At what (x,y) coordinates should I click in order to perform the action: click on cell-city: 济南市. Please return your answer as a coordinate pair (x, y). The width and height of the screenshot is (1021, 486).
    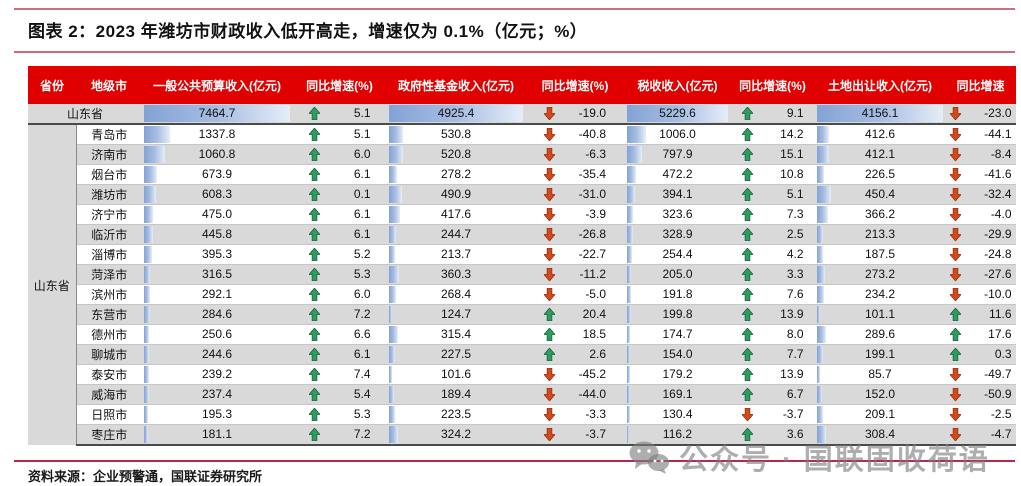
    Looking at the image, I should click on (109, 154).